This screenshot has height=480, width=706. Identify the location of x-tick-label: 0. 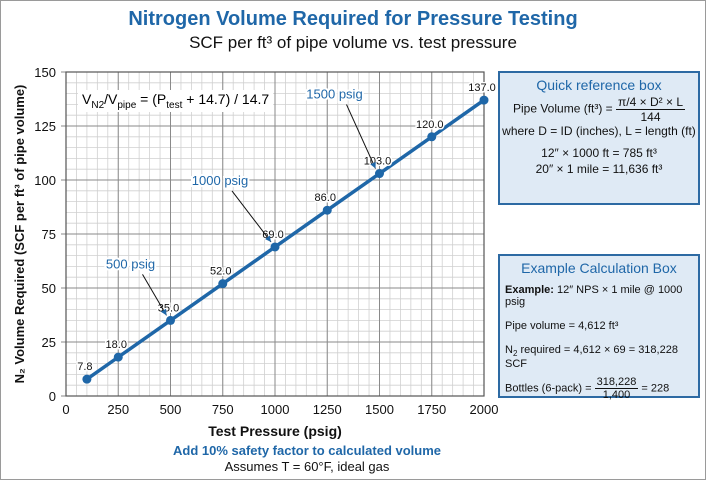
(65, 409).